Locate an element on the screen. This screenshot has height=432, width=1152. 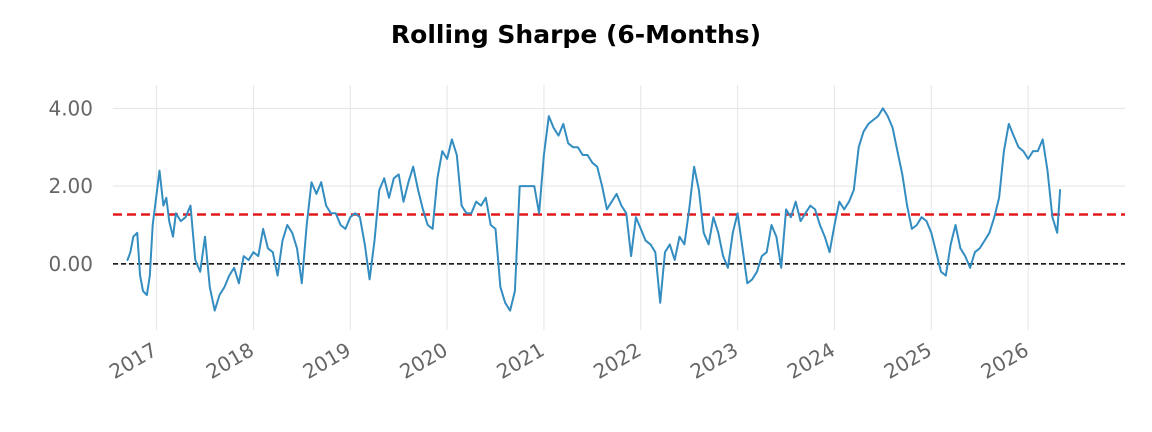
x-tick-label: 2024 is located at coordinates (811, 361).